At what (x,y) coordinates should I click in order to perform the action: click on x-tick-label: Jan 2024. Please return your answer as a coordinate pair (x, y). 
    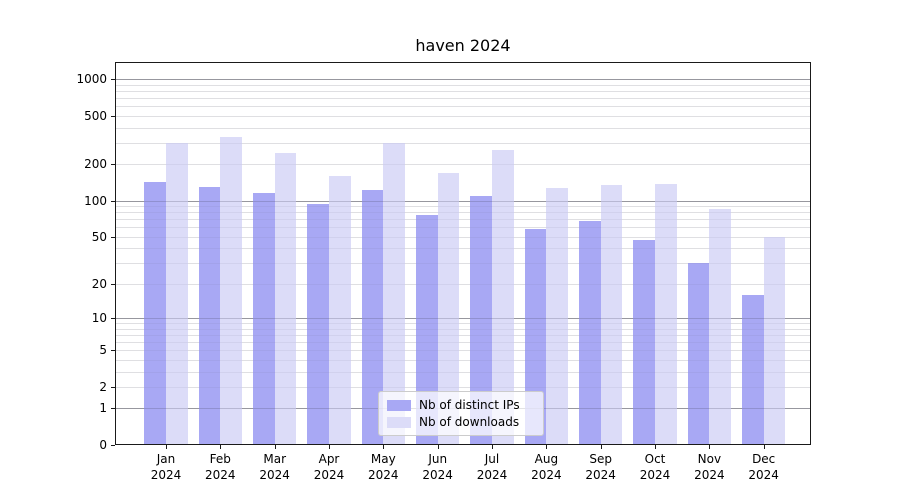
    Looking at the image, I should click on (166, 467).